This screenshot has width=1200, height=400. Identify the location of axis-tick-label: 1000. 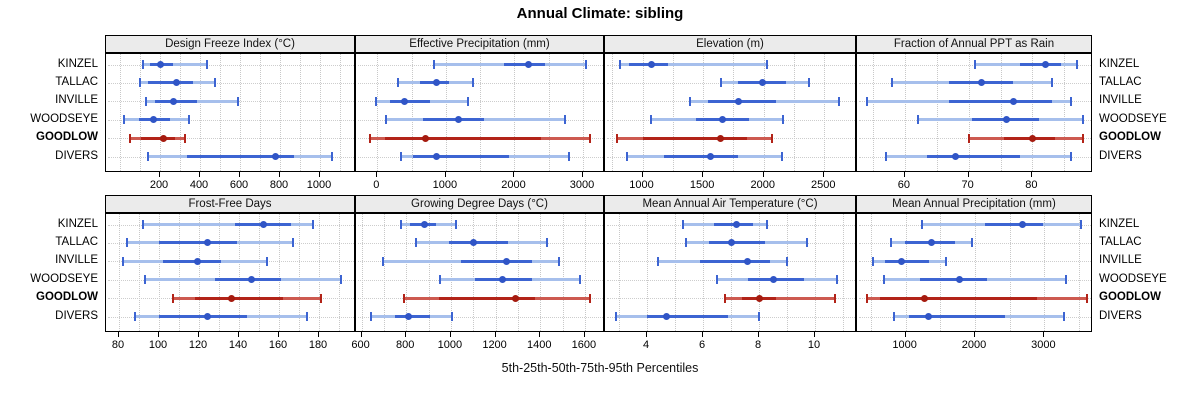
(319, 185).